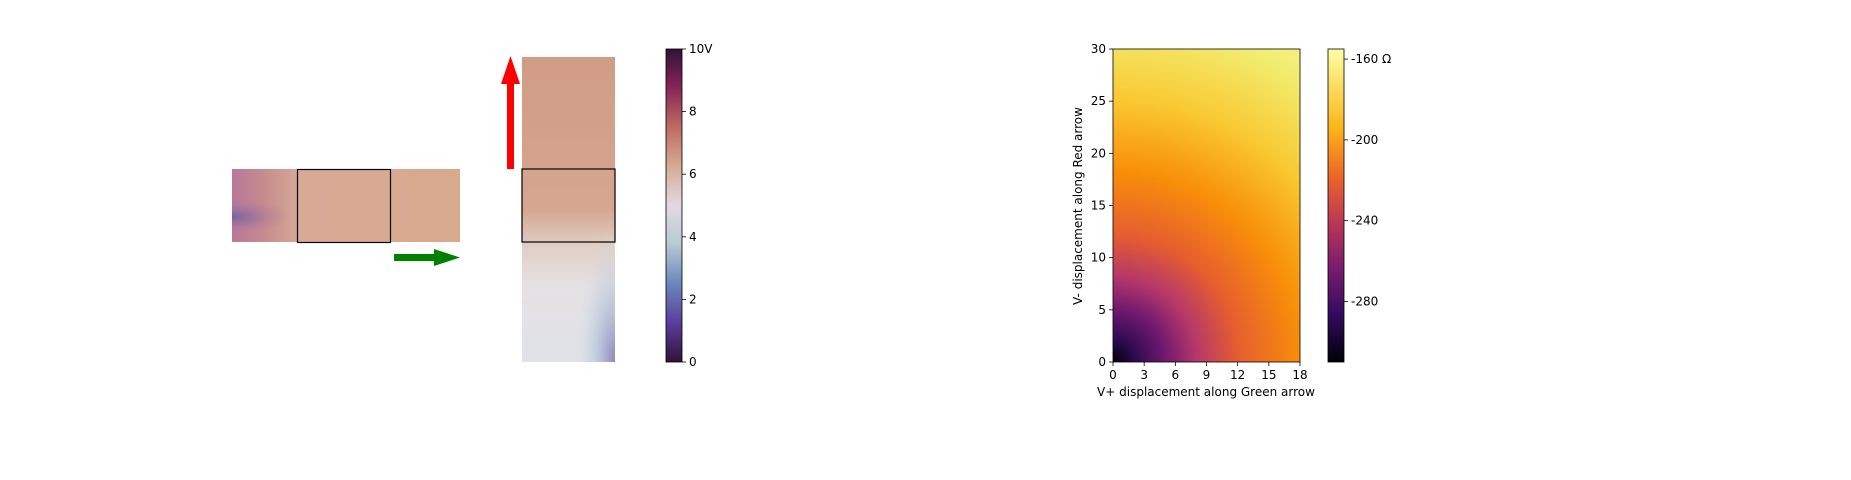 The width and height of the screenshot is (1851, 480). Describe the element at coordinates (1359, 205) in the screenshot. I see `resistance-colorbar: -160 Ω -200 -240 -280` at that location.